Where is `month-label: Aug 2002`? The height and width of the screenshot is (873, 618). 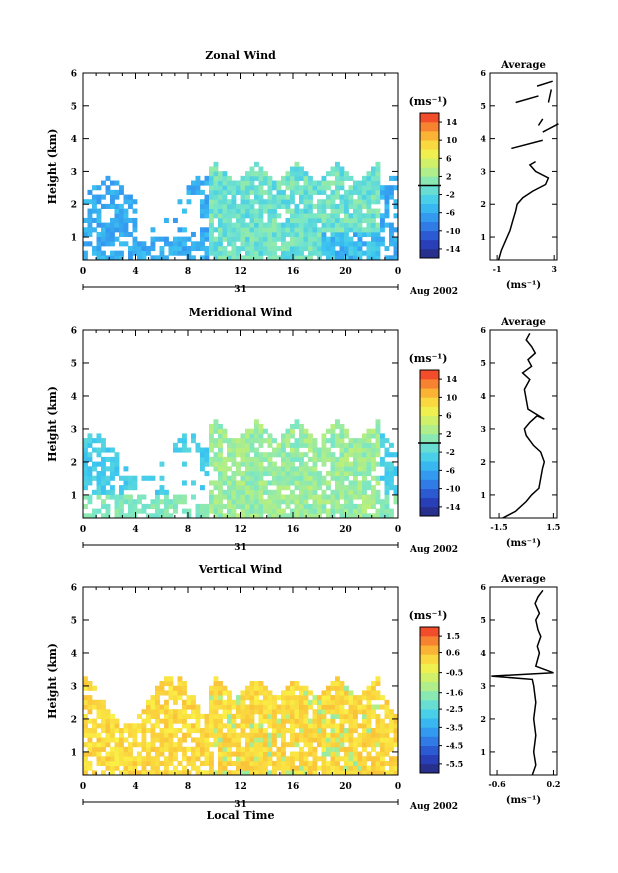
month-label: Aug 2002 is located at coordinates (433, 292).